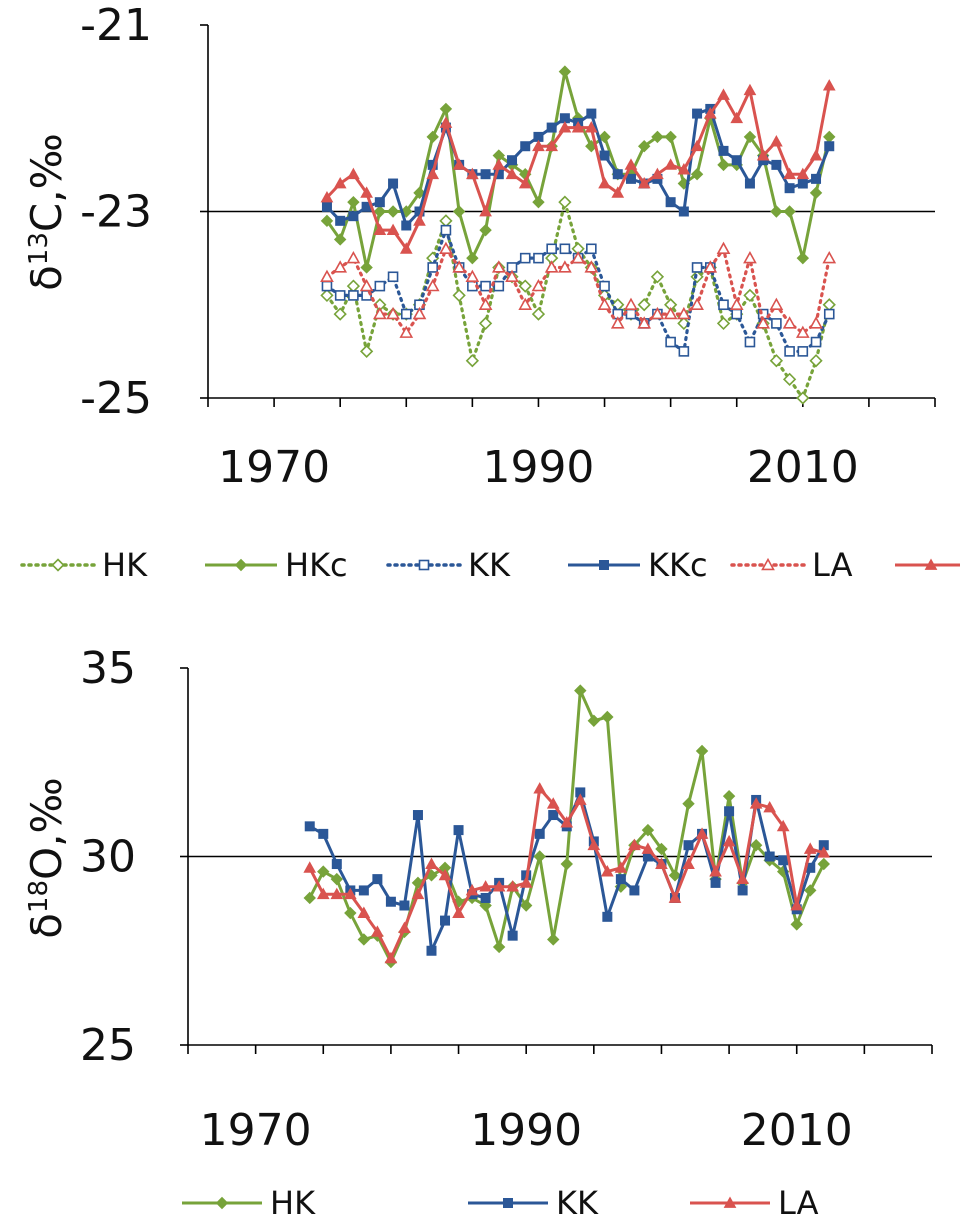  Describe the element at coordinates (578, 169) in the screenshot. I see `series-line` at that location.